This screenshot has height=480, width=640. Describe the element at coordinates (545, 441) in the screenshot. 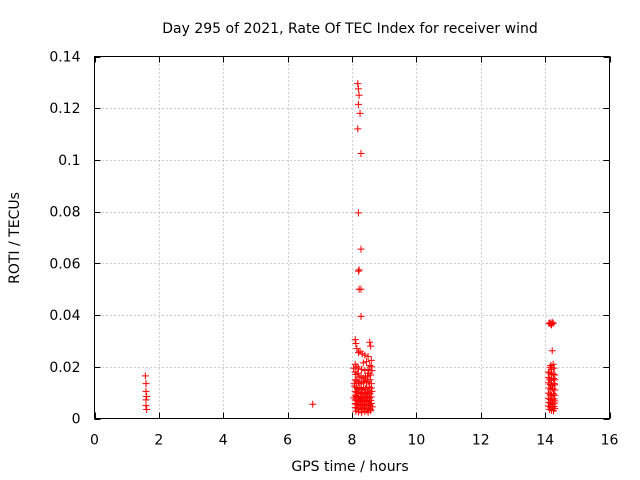

I see `x-tick-label: 14` at that location.